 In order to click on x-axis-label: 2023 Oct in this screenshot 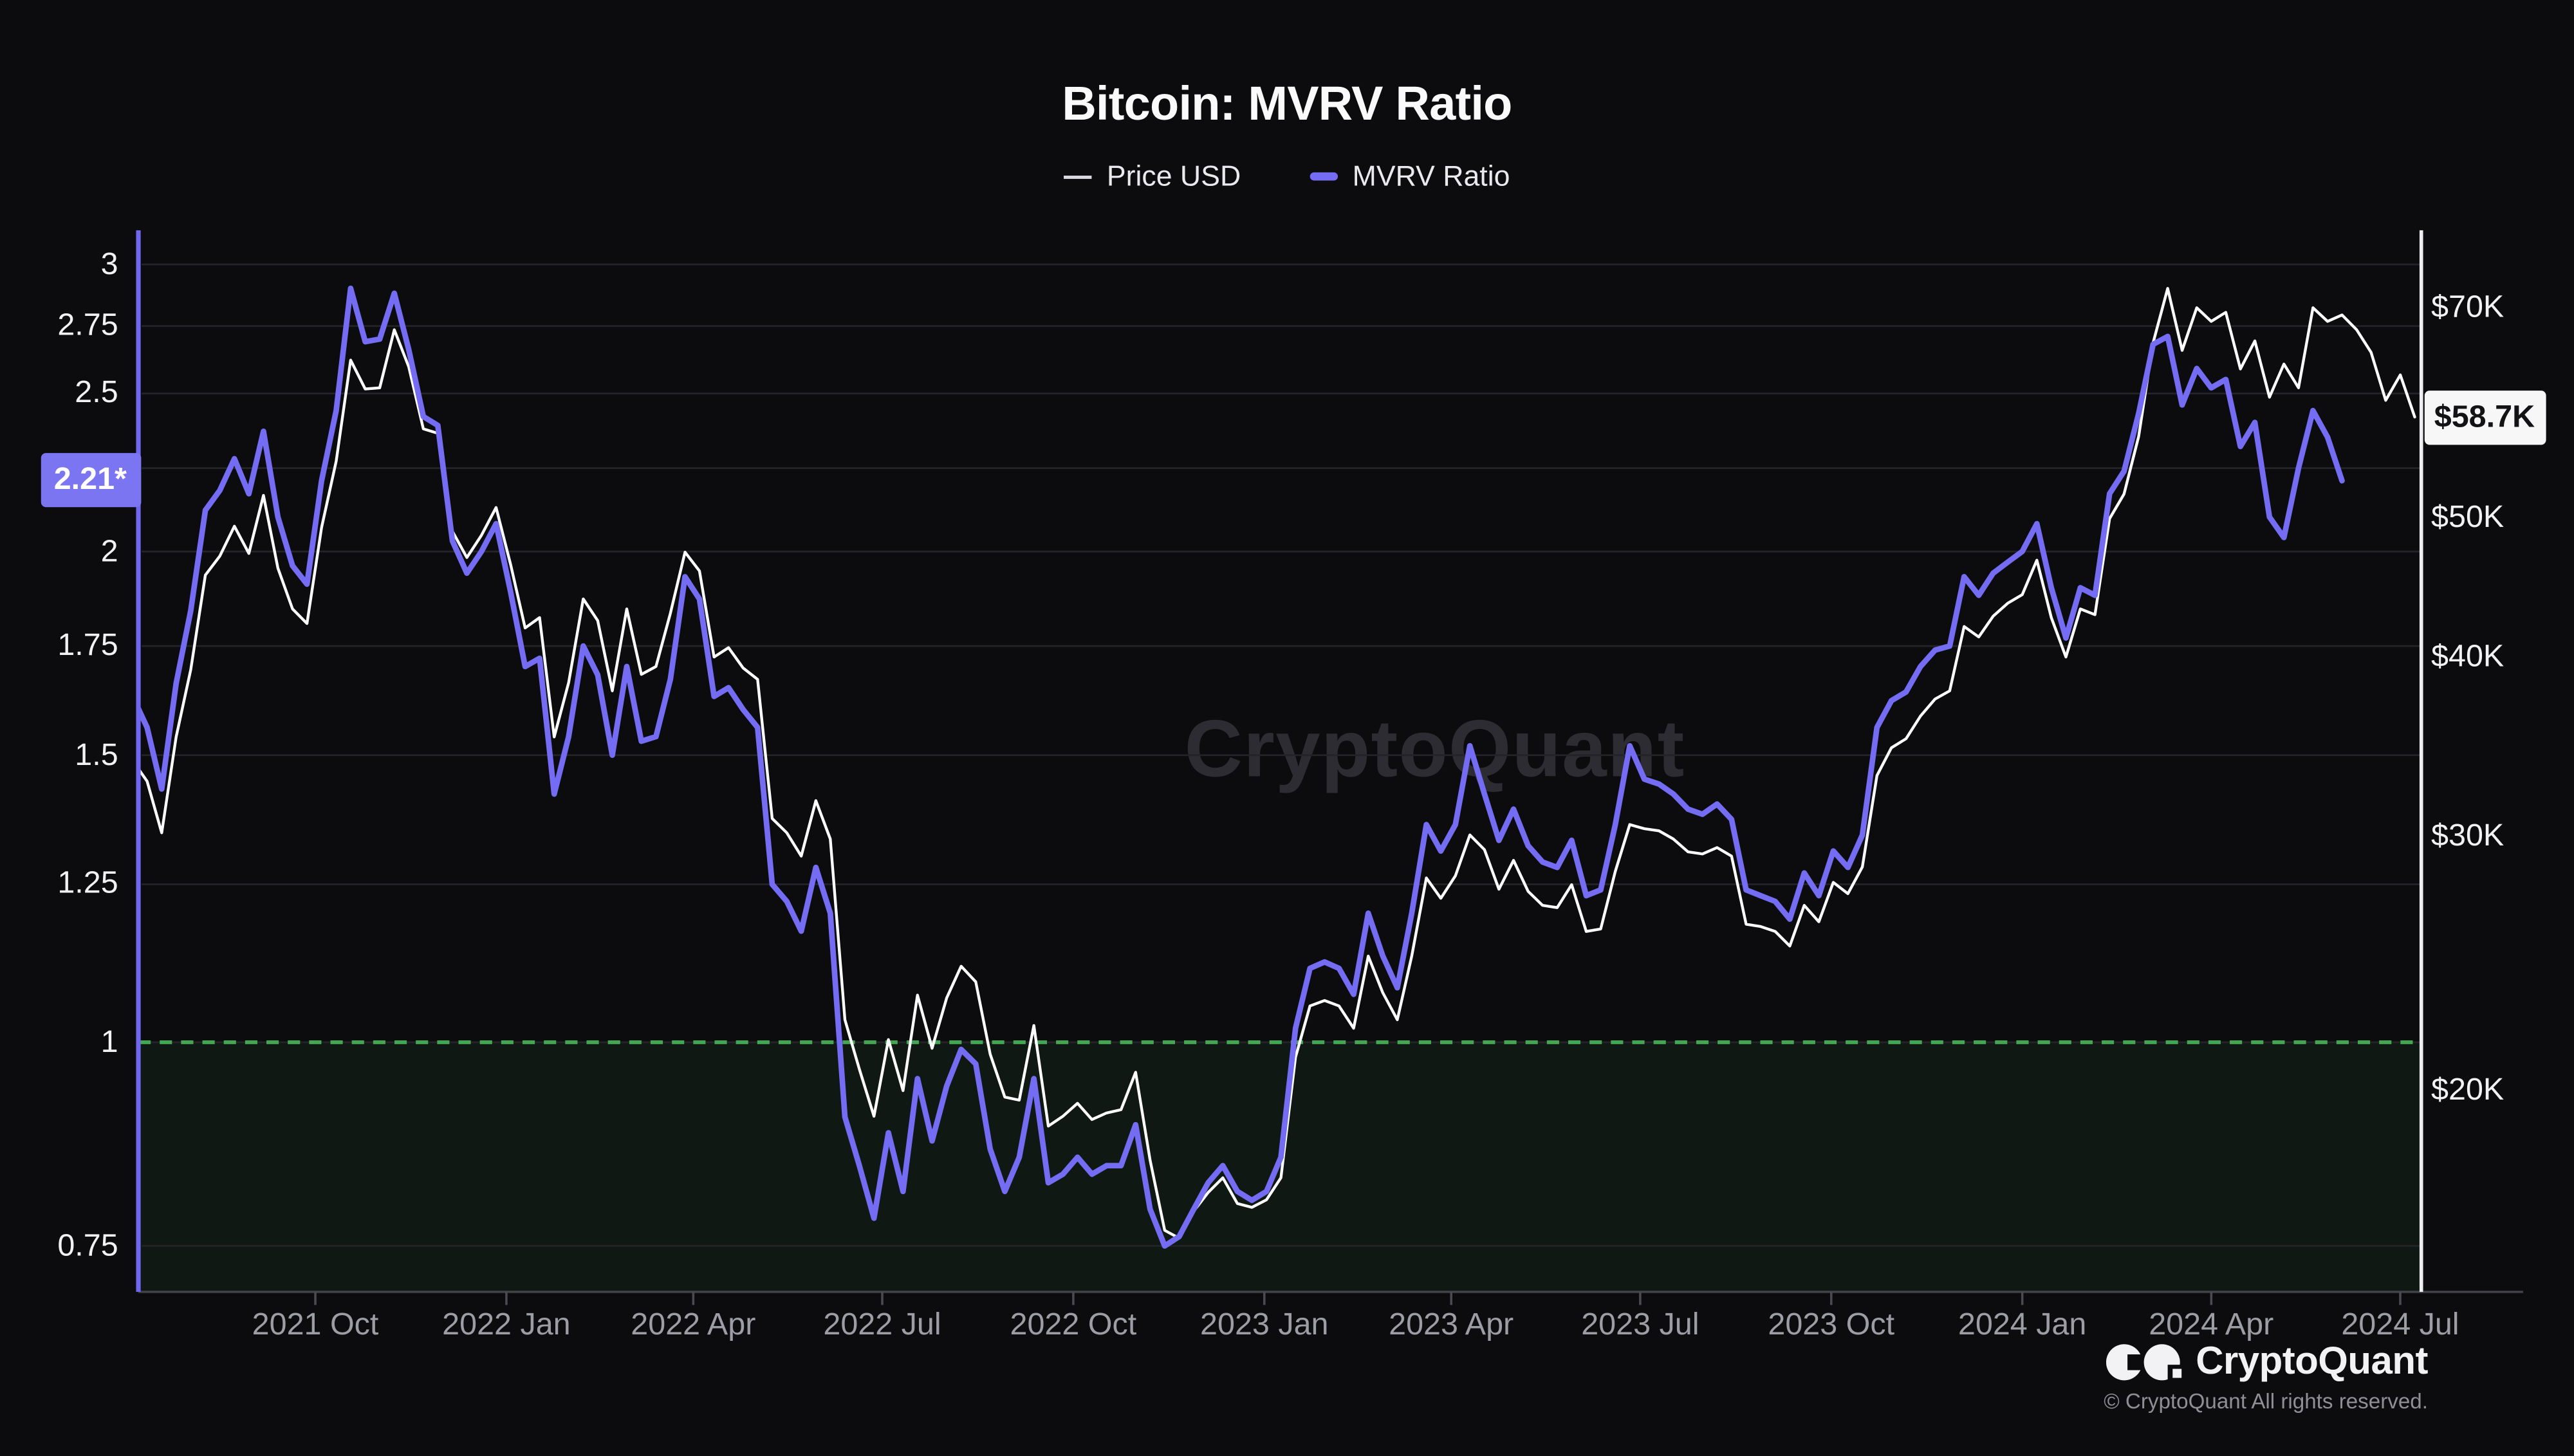, I will do `click(1831, 1326)`.